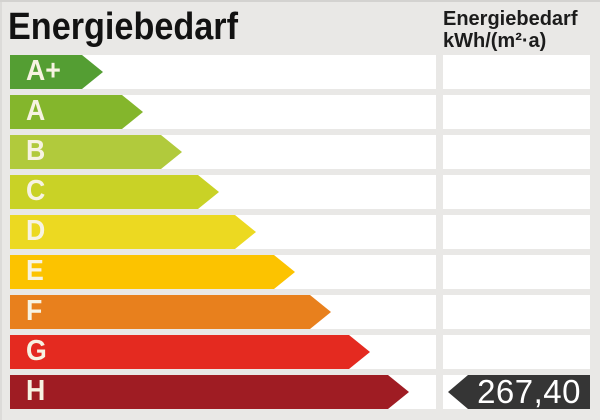 The image size is (600, 420). I want to click on value-cell-g, so click(516, 352).